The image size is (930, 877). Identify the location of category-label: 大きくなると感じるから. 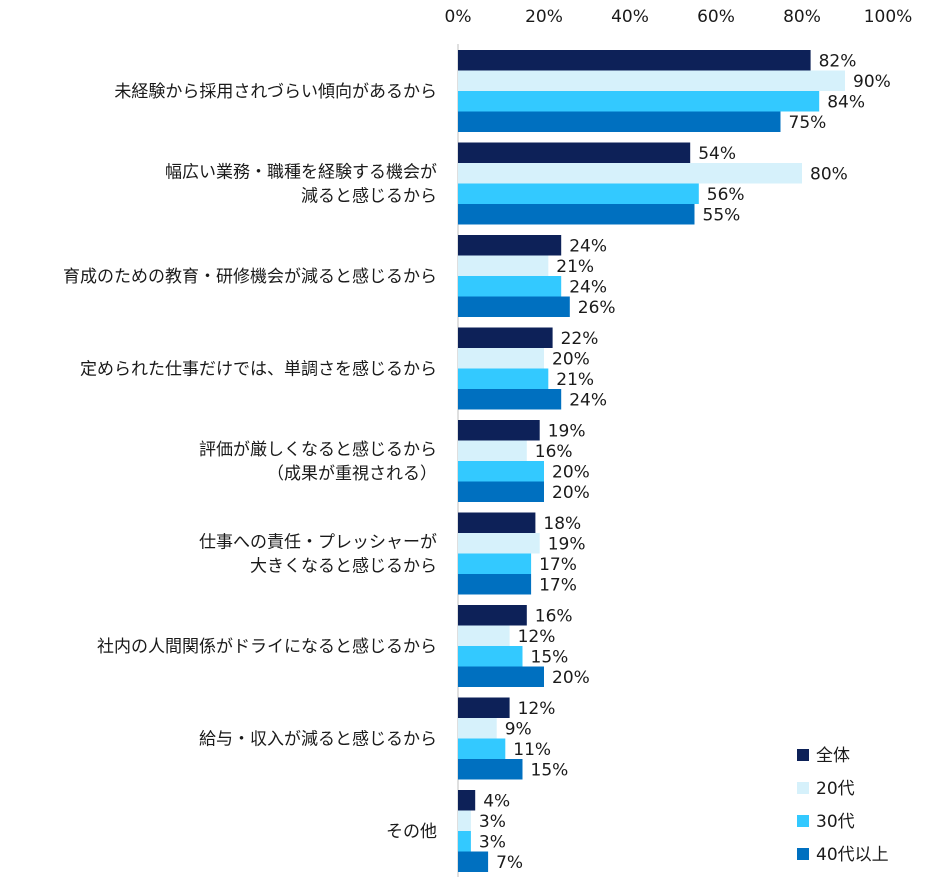
(343, 567).